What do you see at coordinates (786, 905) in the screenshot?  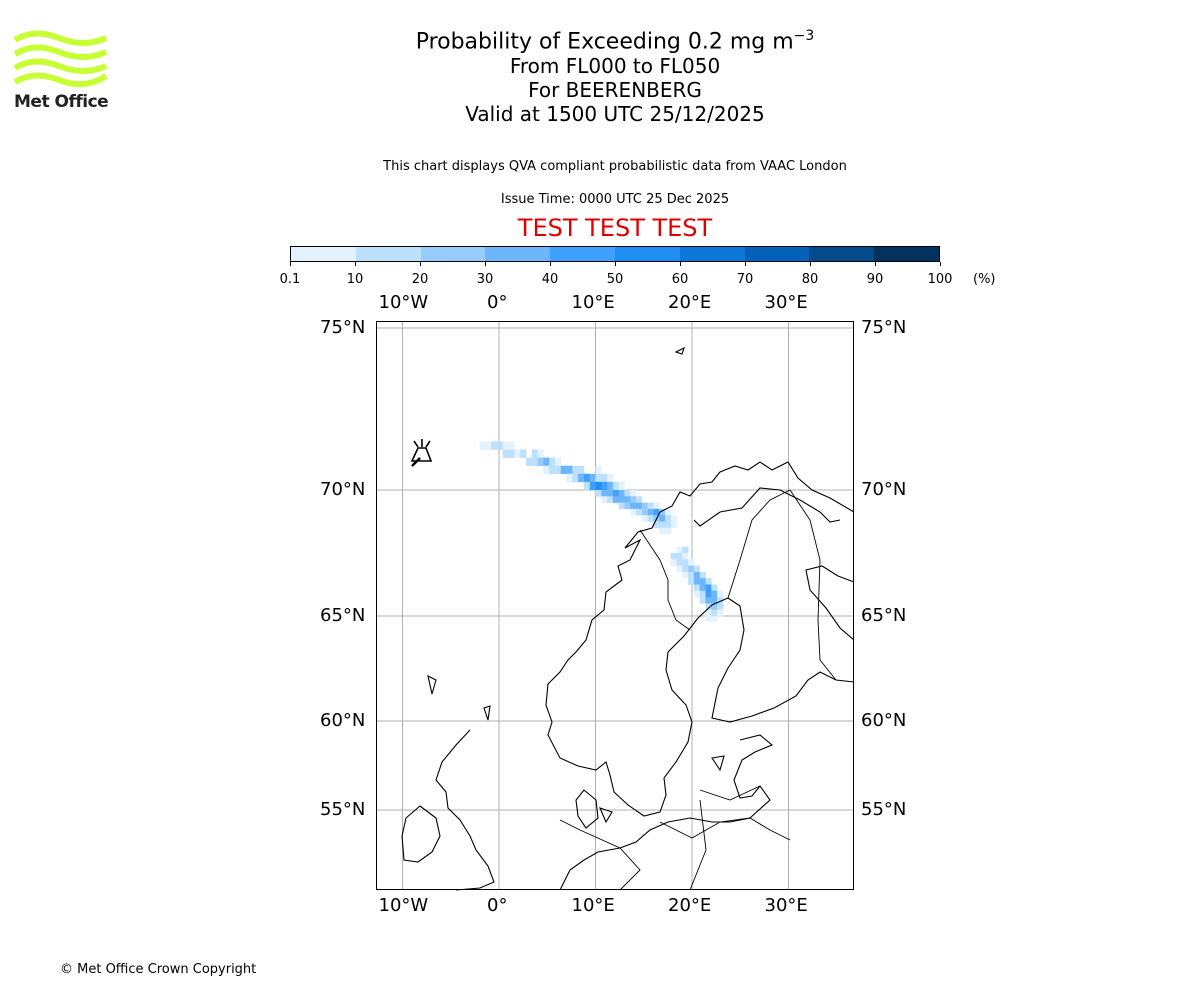 I see `lon-label-bottom: 30°E` at bounding box center [786, 905].